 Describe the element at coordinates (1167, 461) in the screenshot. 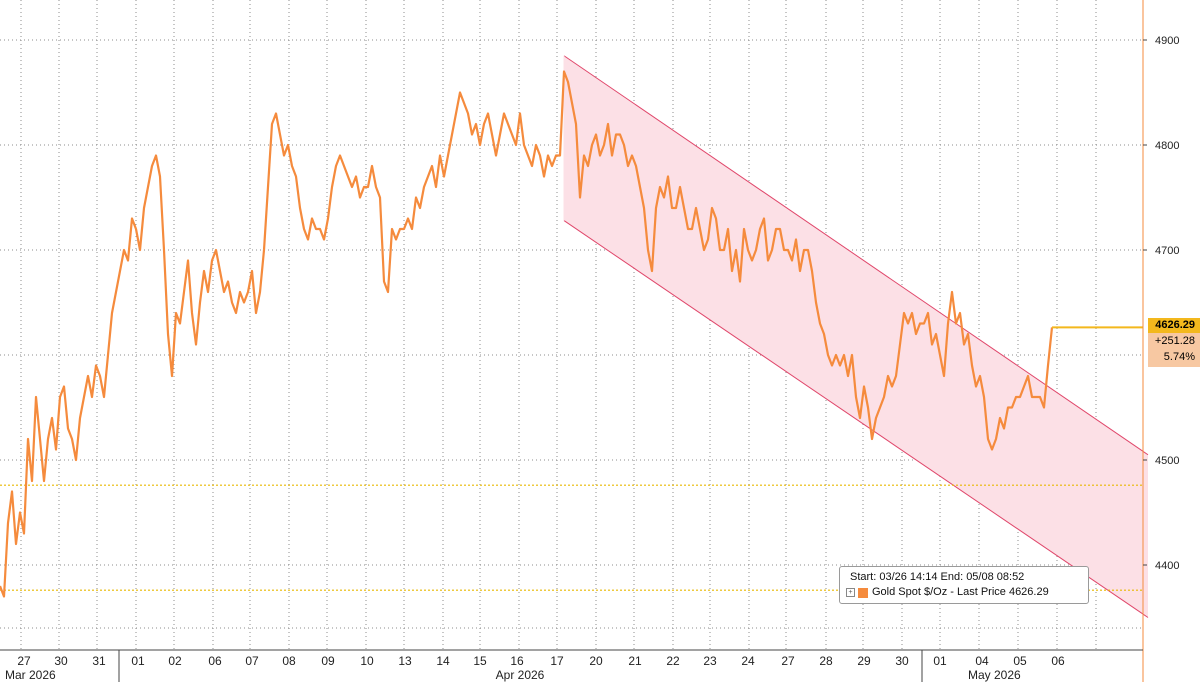

I see `y-tick-label: 4500` at that location.